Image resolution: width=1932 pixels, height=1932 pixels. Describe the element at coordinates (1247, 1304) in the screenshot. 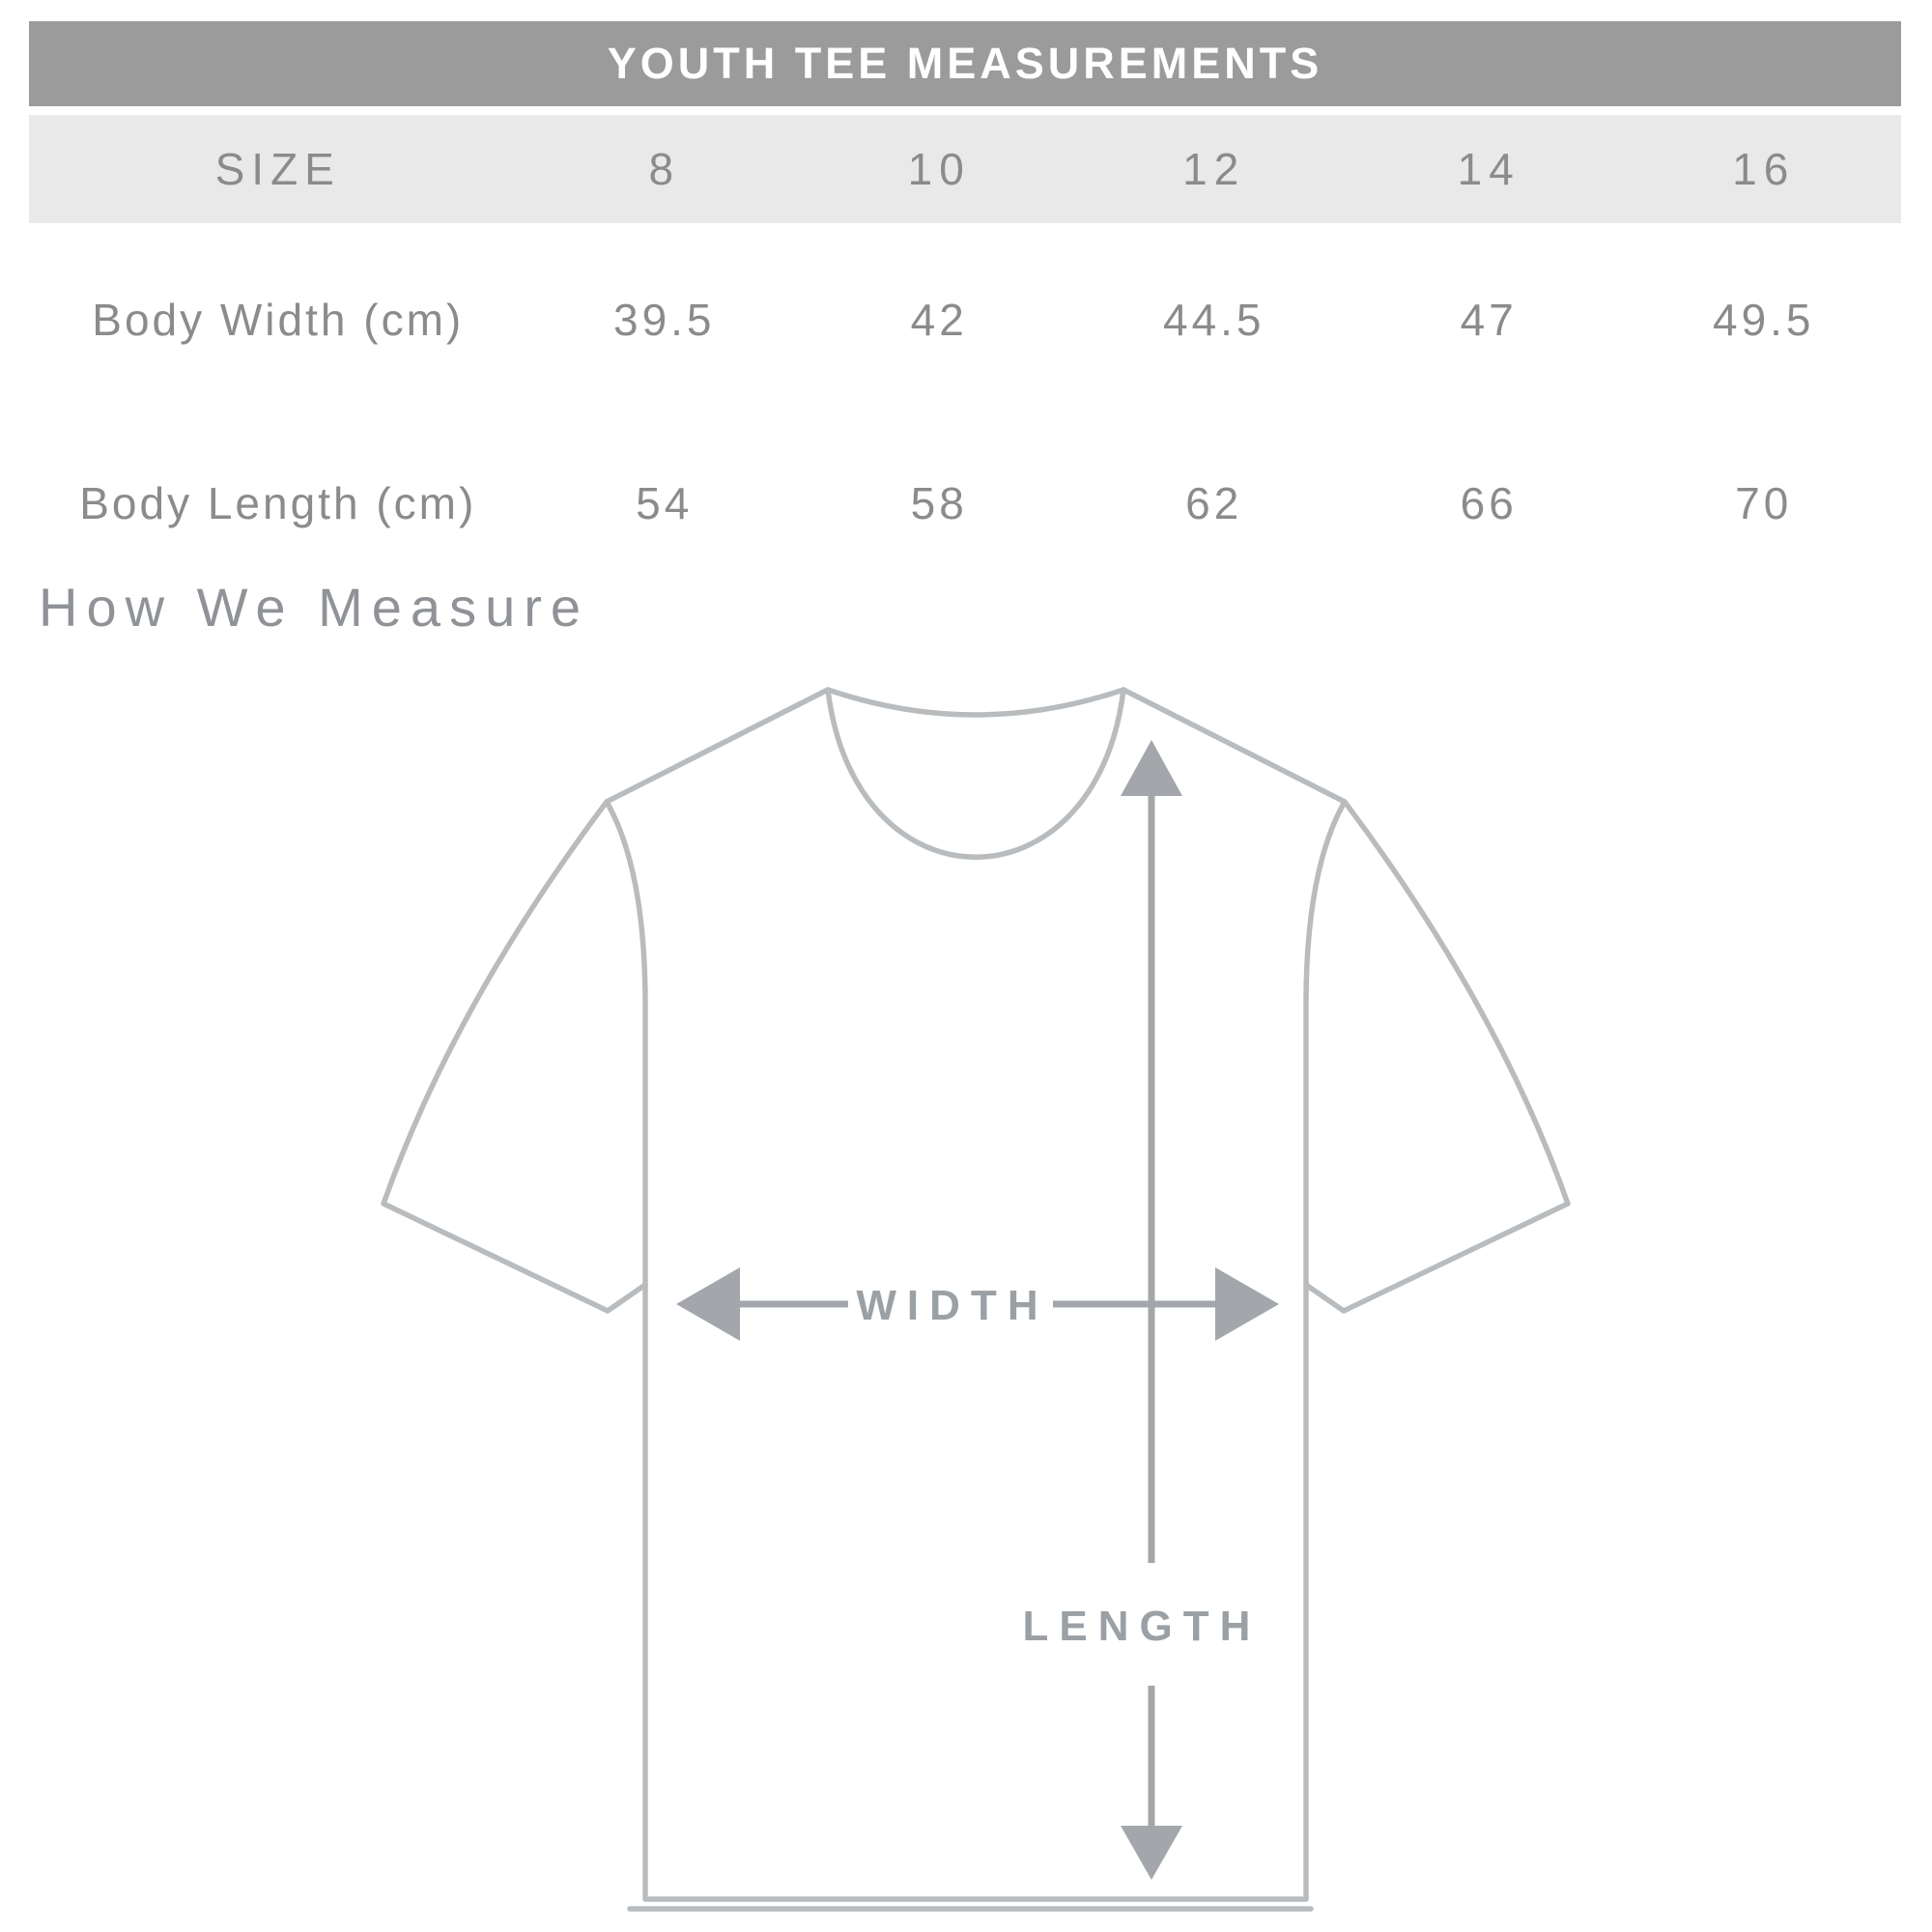

I see `arrow-right-head` at that location.